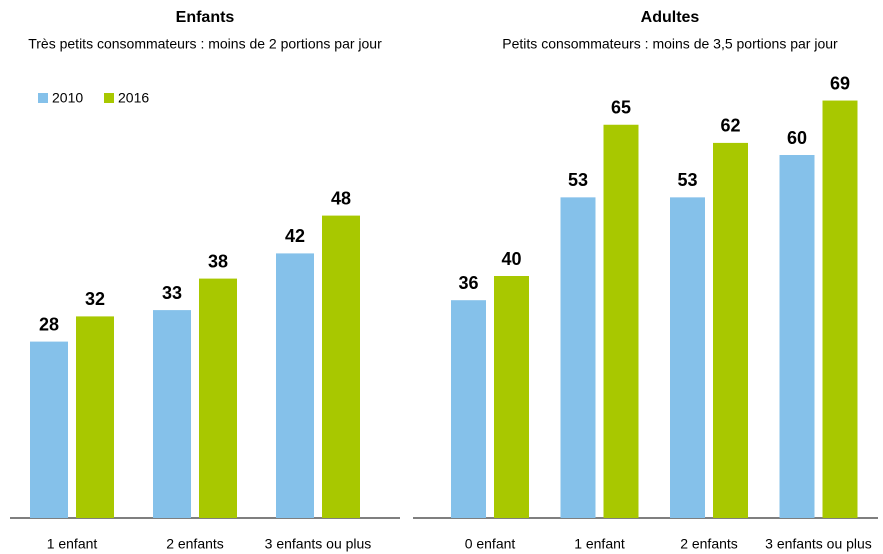 The width and height of the screenshot is (883, 554). What do you see at coordinates (295, 236) in the screenshot?
I see `value-label: 42` at bounding box center [295, 236].